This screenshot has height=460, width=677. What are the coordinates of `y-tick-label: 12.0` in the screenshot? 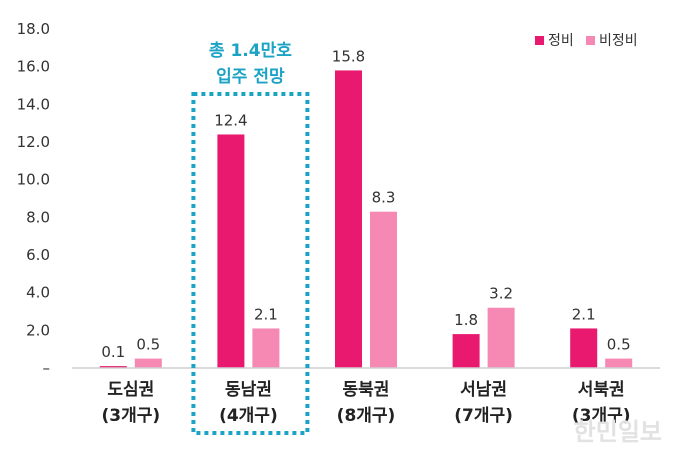 It's located at (33, 142).